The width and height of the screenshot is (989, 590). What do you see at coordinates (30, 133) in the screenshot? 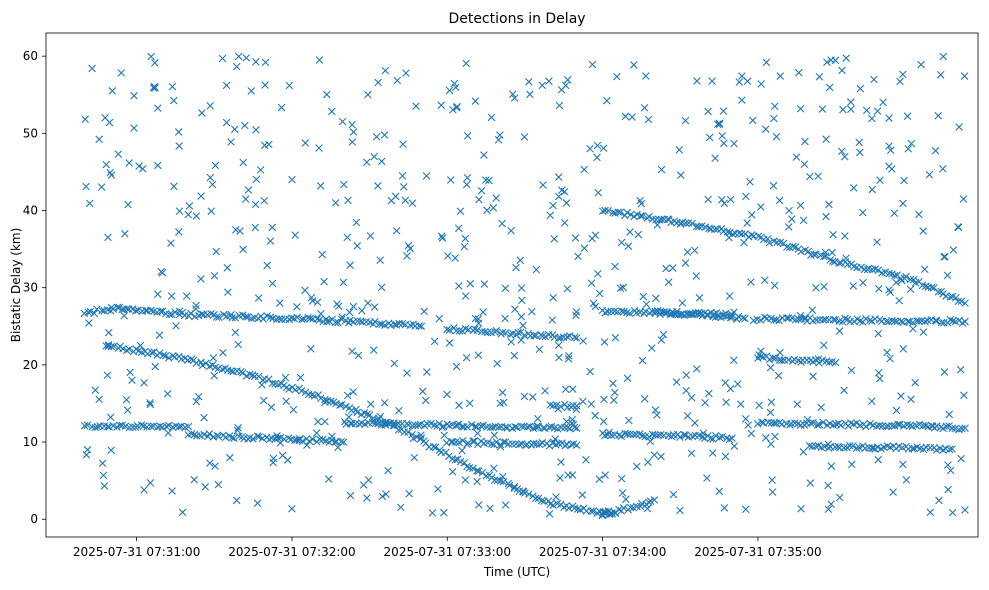
I see `y-tick-label-5: 50` at bounding box center [30, 133].